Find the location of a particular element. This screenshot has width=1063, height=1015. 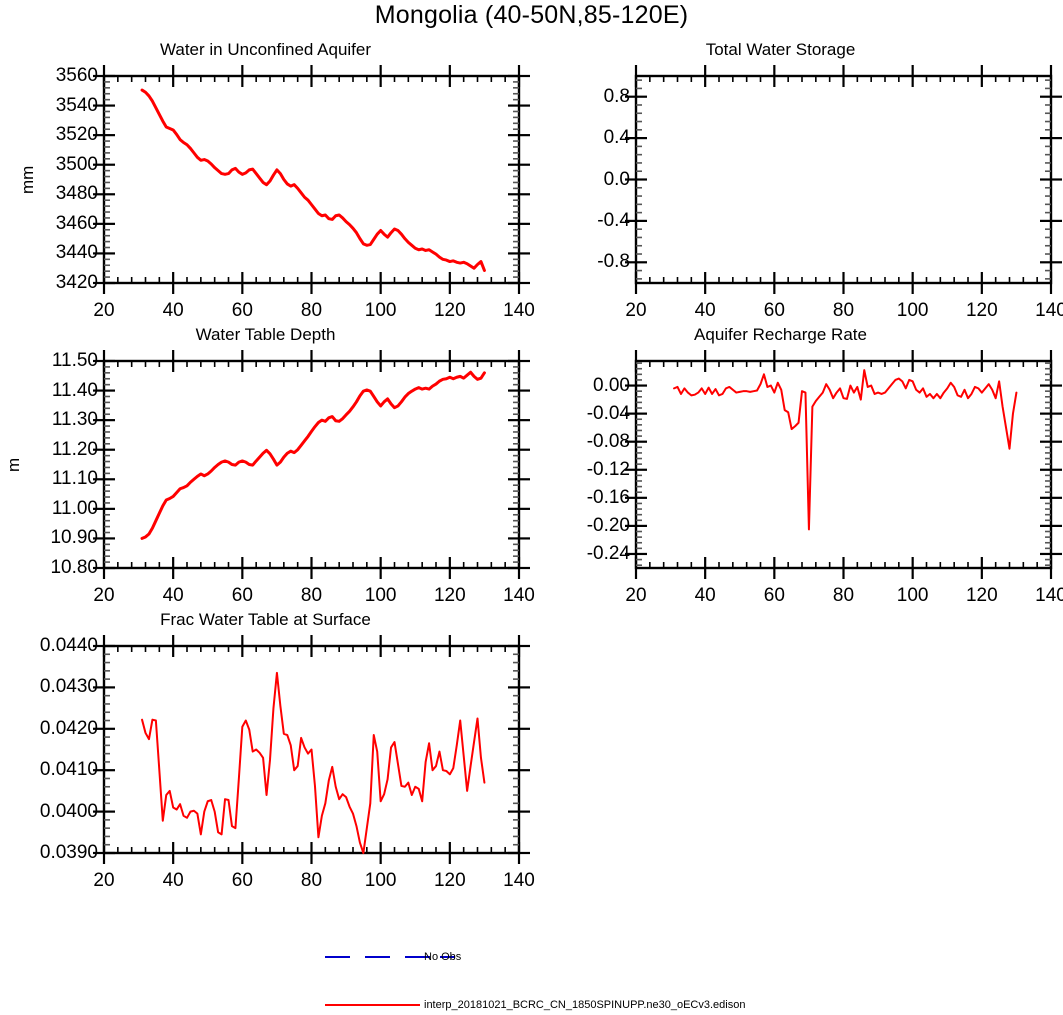

panel-5-title: Frac Water Table at Surface is located at coordinates (265, 619).